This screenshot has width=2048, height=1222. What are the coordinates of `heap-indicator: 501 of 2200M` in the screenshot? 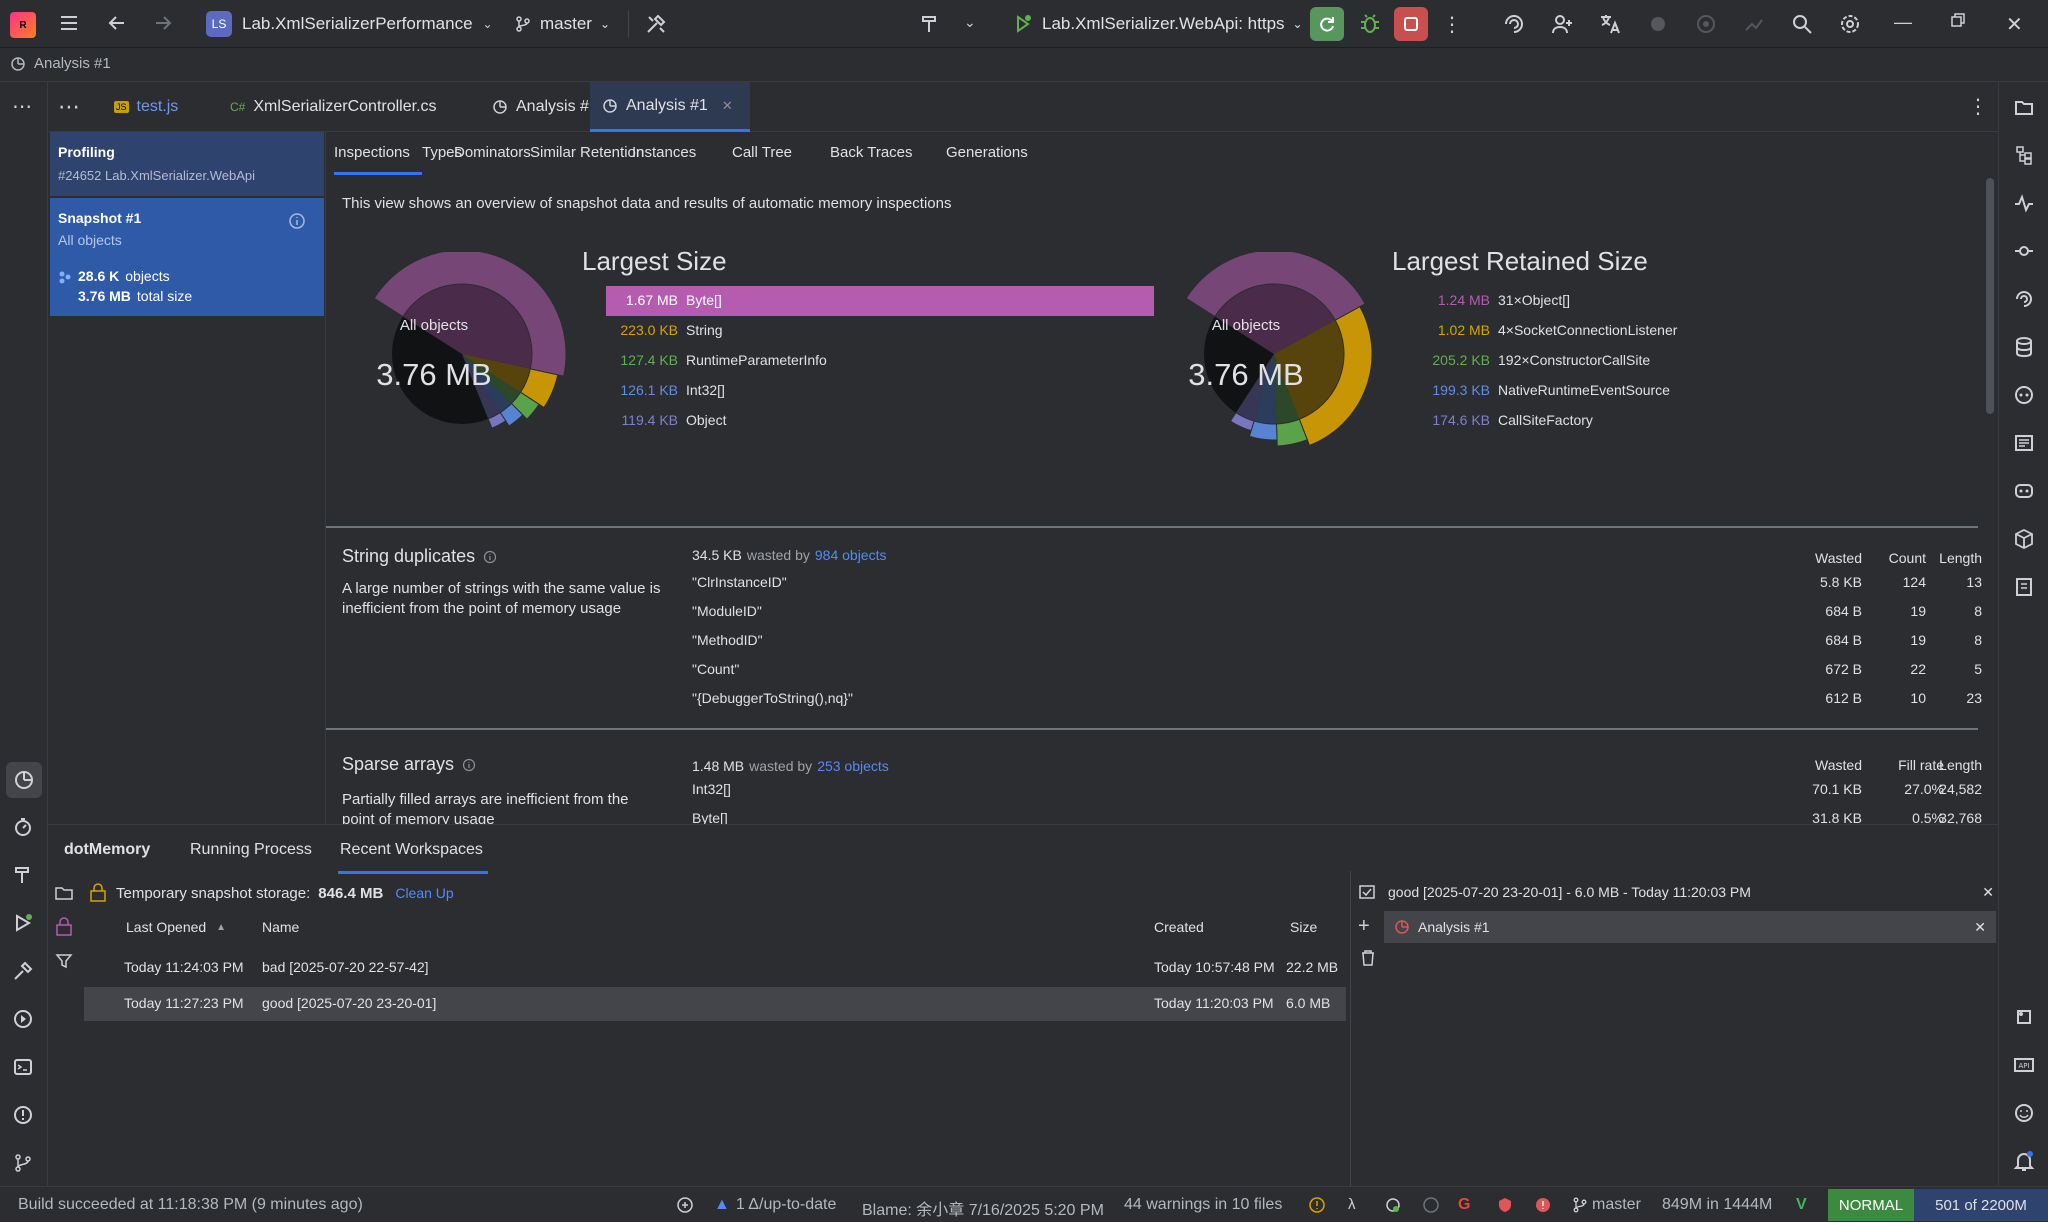 It's located at (1981, 1205).